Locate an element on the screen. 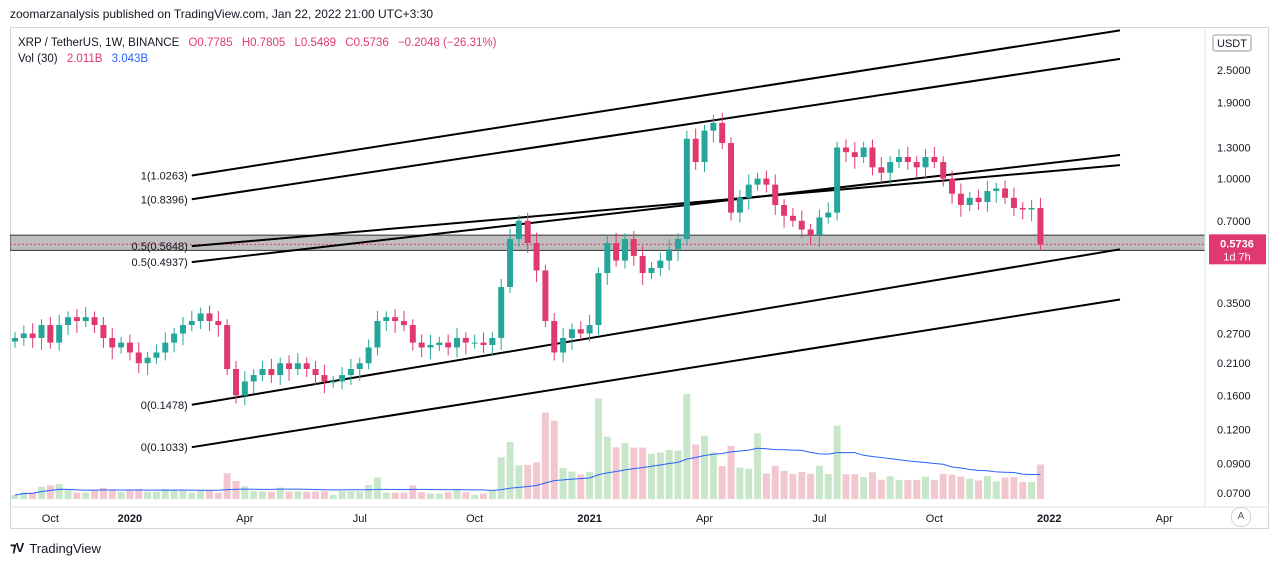 This screenshot has width=1280, height=566. x-tick-label: 2022 is located at coordinates (1049, 519).